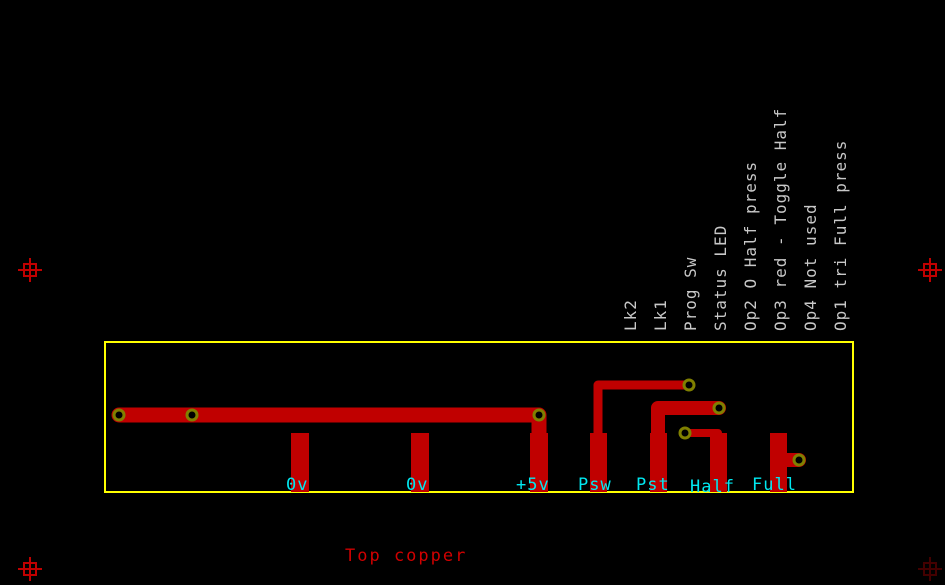 This screenshot has width=945, height=585. What do you see at coordinates (660, 315) in the screenshot?
I see `header-label: Lk1` at bounding box center [660, 315].